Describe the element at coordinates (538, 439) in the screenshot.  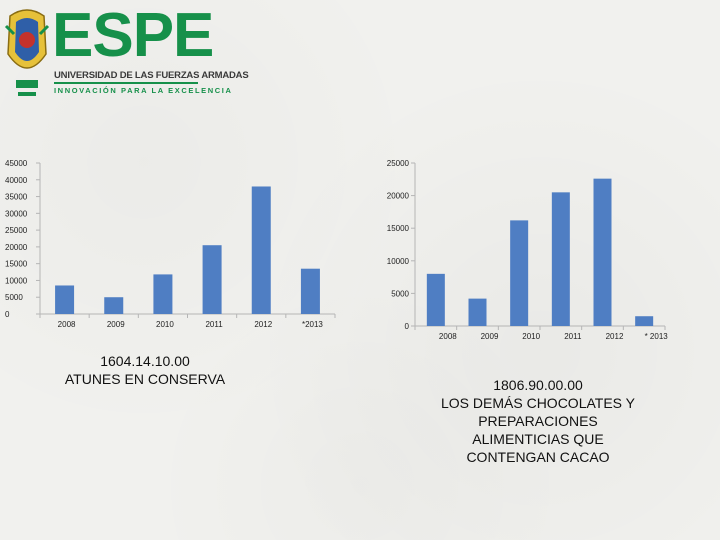
I see `caption-description-line: ALIMENTICIAS QUE` at that location.